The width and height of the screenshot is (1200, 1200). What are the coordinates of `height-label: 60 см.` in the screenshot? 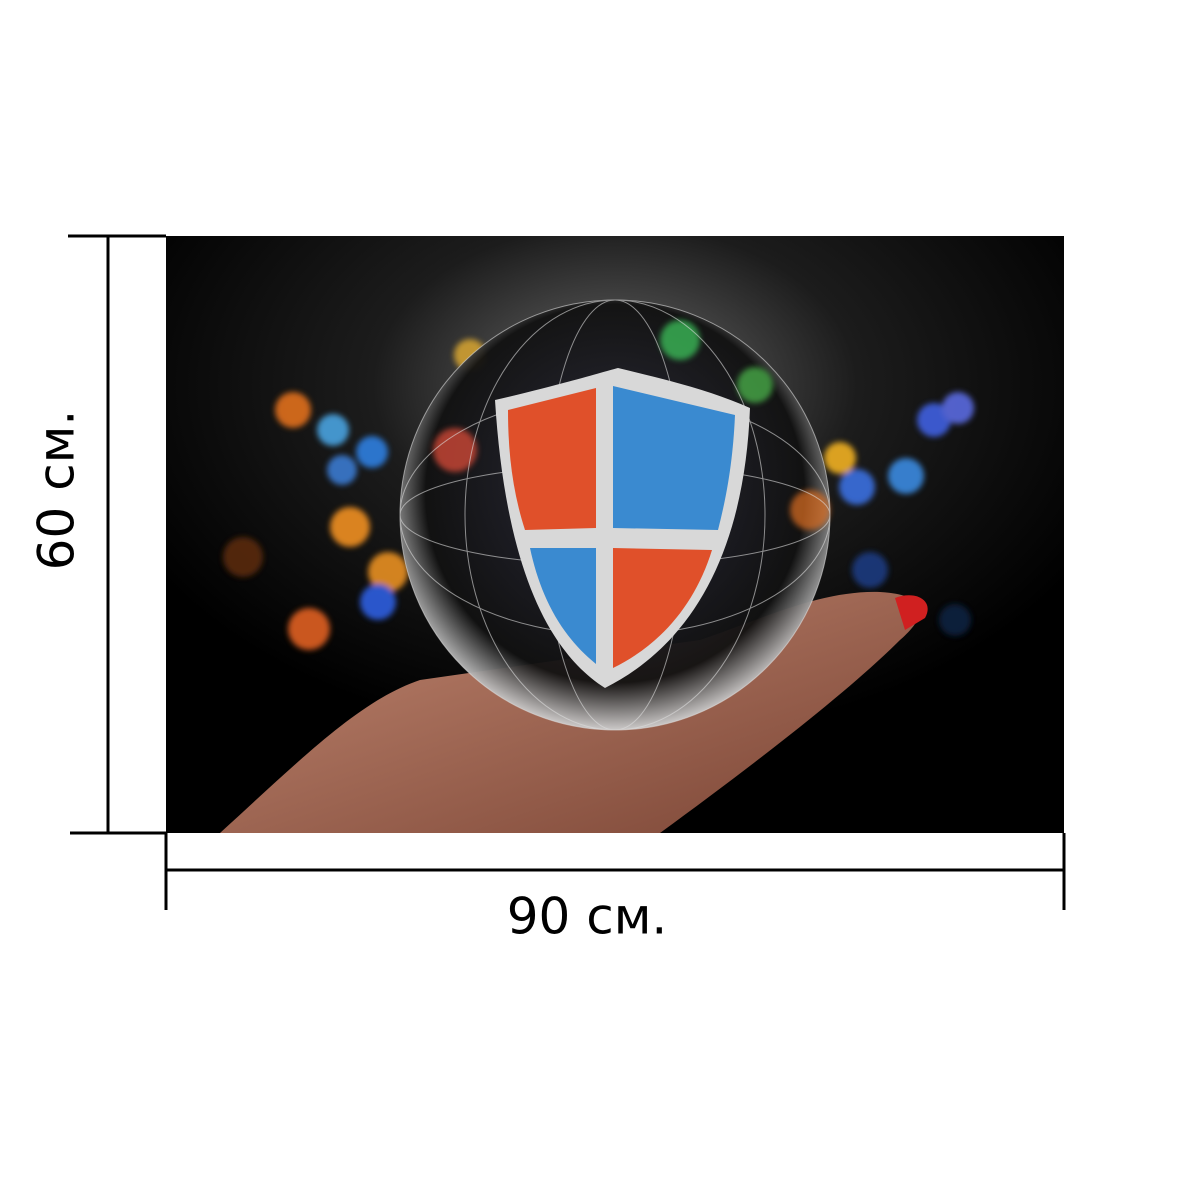 It's located at (57, 490).